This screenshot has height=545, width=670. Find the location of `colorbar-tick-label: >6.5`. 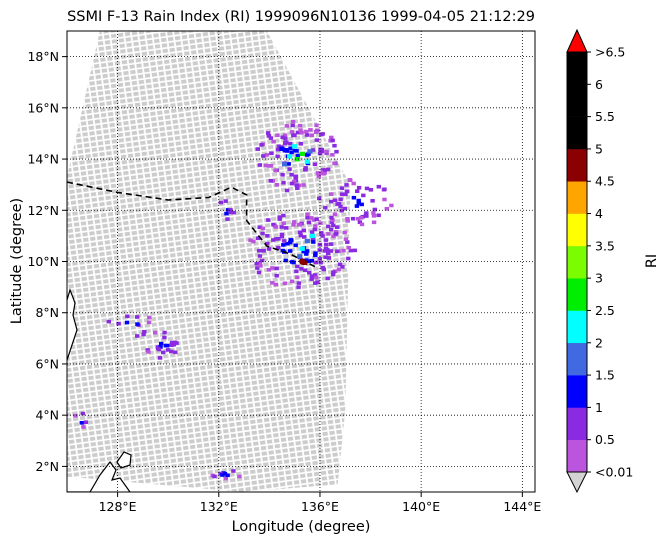

colorbar-tick-label: >6.5 is located at coordinates (610, 52).